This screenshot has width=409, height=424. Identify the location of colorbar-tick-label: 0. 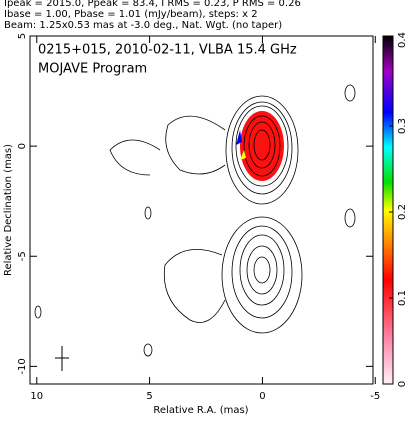
(402, 384).